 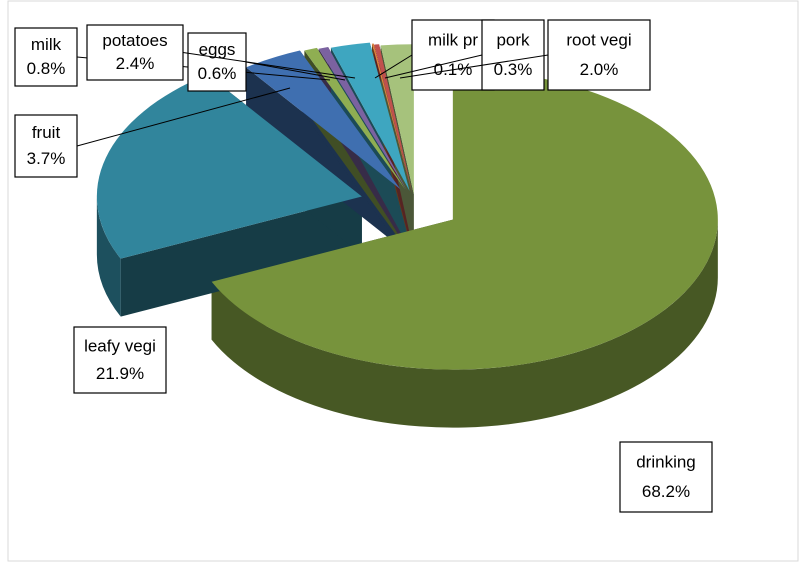 What do you see at coordinates (135, 63) in the screenshot?
I see `value-label: 2.4%` at bounding box center [135, 63].